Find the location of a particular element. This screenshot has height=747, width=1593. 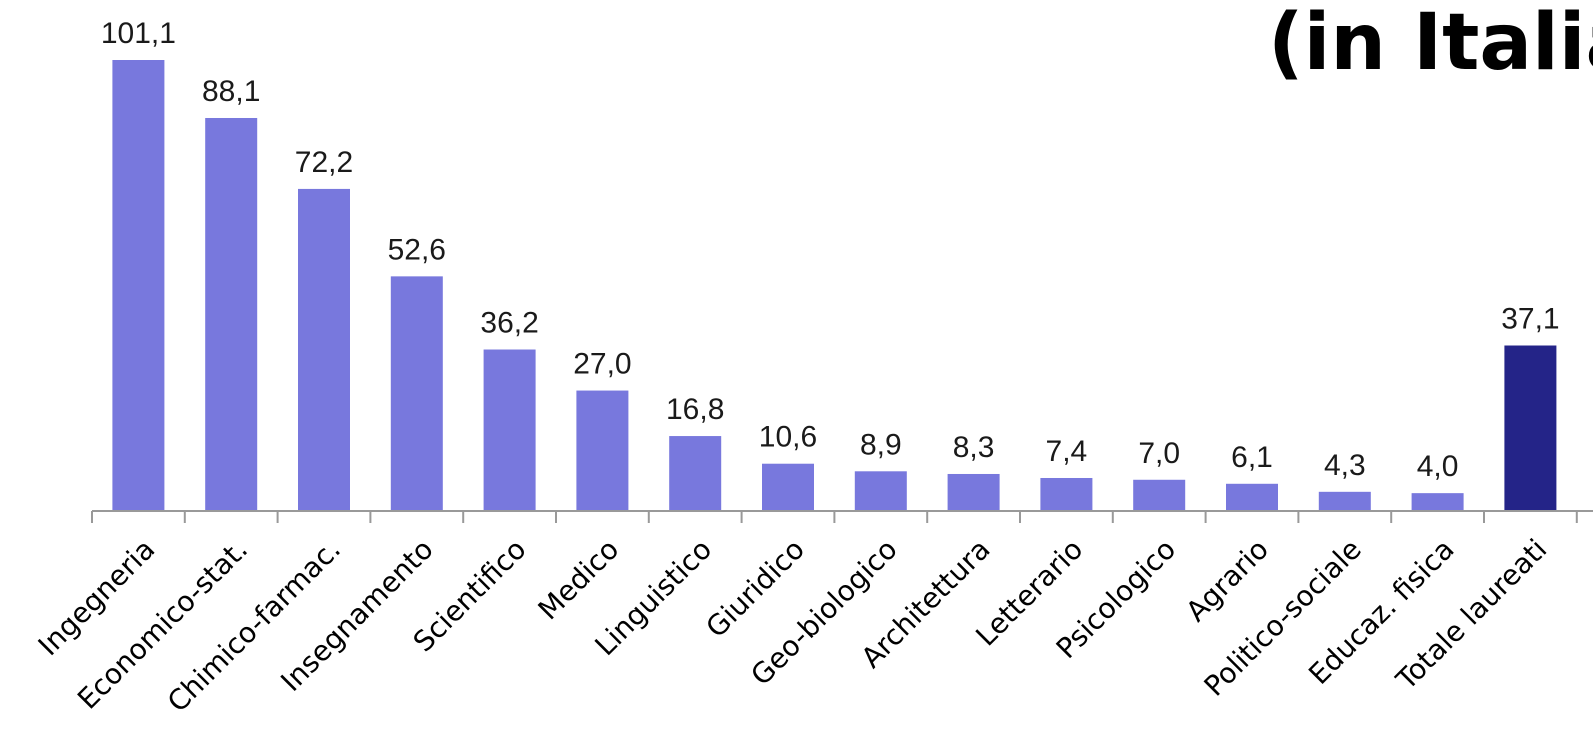

value-label-5: 27,0 is located at coordinates (602, 364).